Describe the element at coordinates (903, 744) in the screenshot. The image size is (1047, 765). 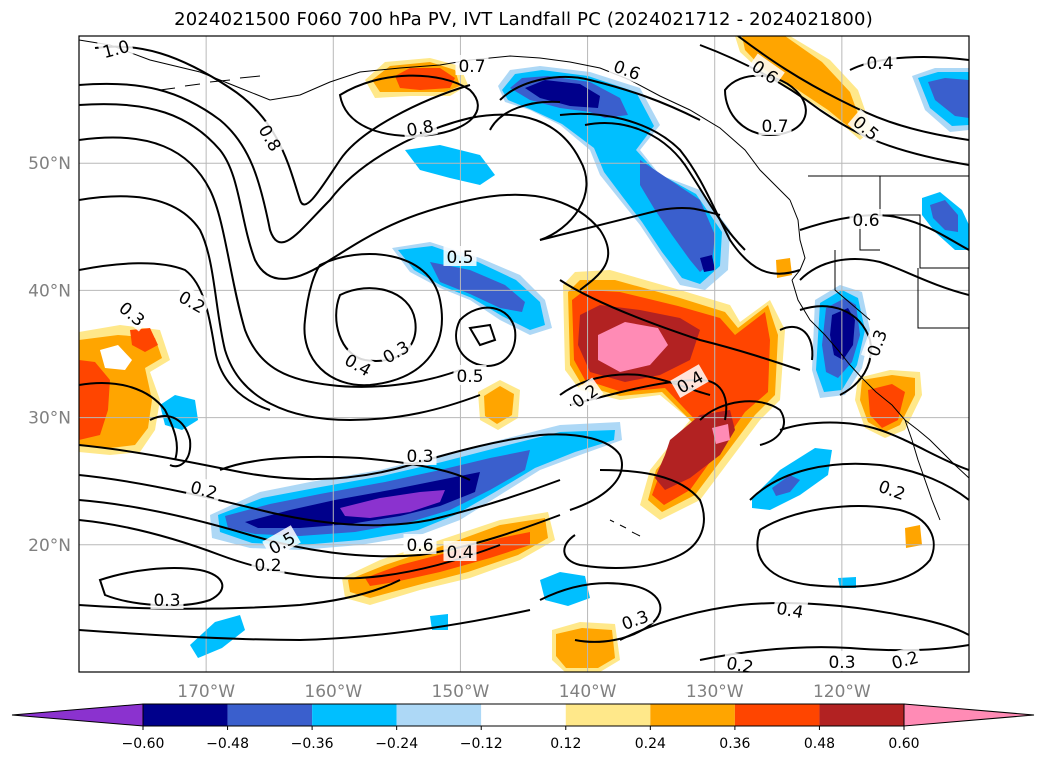
I see `colorbar-tick-label: 0.60` at that location.